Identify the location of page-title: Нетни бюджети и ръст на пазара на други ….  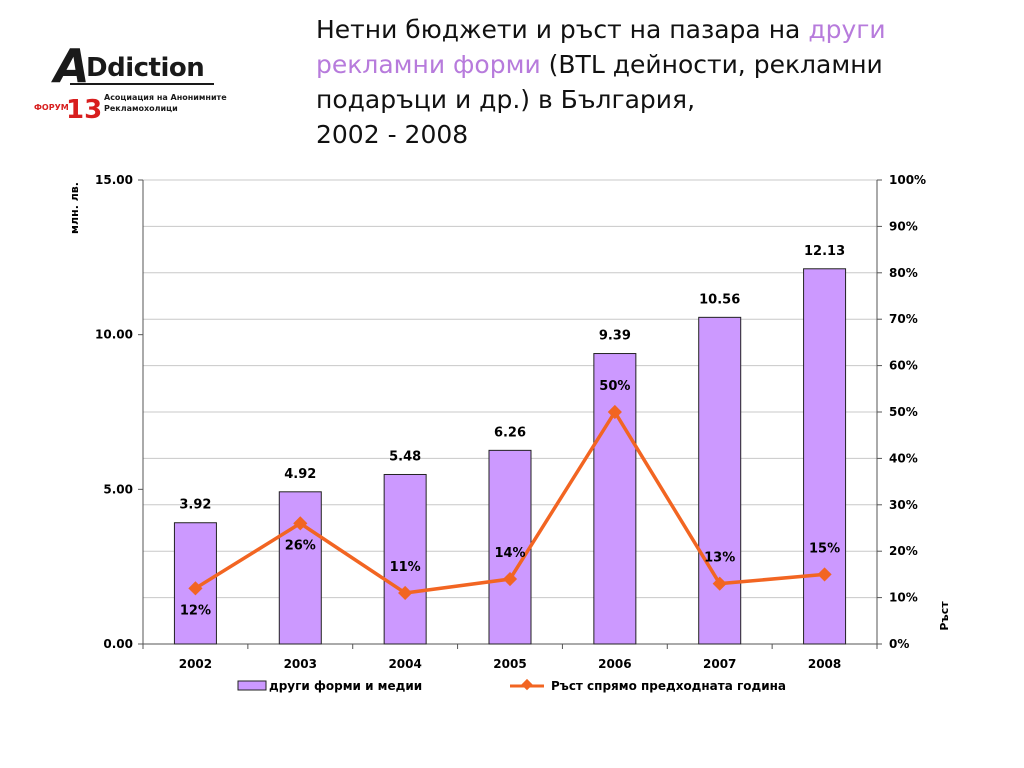
(656, 82).